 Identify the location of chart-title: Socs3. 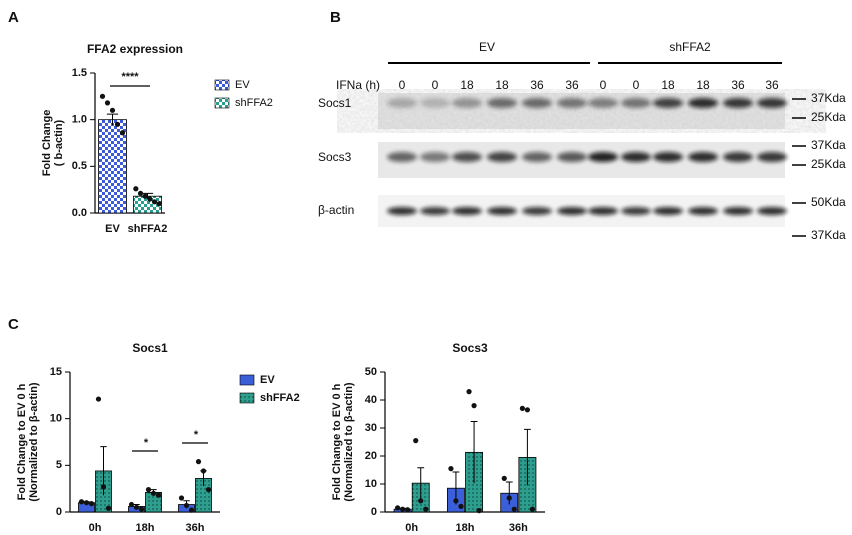
(470, 348).